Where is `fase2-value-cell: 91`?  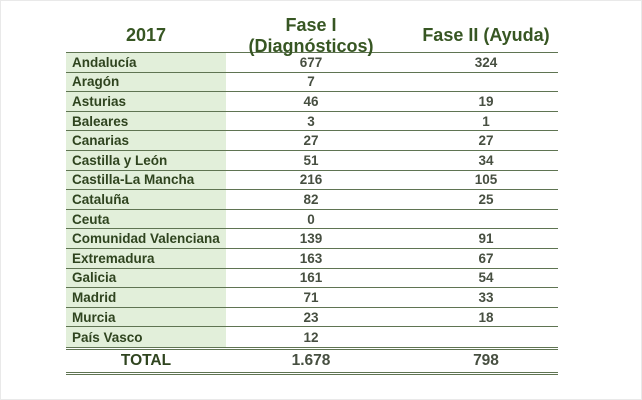 fase2-value-cell: 91 is located at coordinates (486, 239).